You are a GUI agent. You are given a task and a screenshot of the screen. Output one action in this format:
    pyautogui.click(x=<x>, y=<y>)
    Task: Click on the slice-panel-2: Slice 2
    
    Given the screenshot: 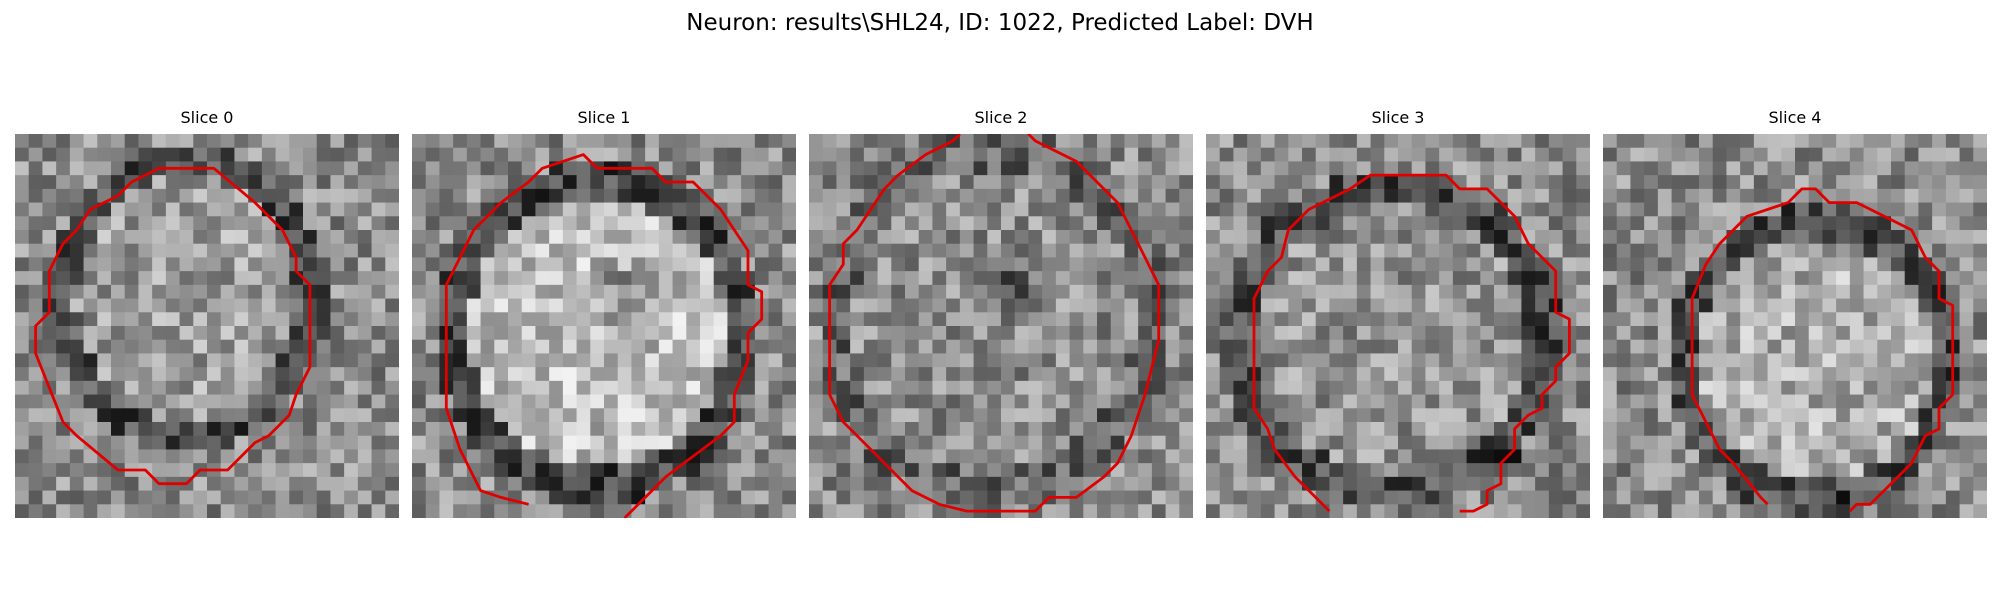 What is the action you would take?
    pyautogui.click(x=1001, y=313)
    